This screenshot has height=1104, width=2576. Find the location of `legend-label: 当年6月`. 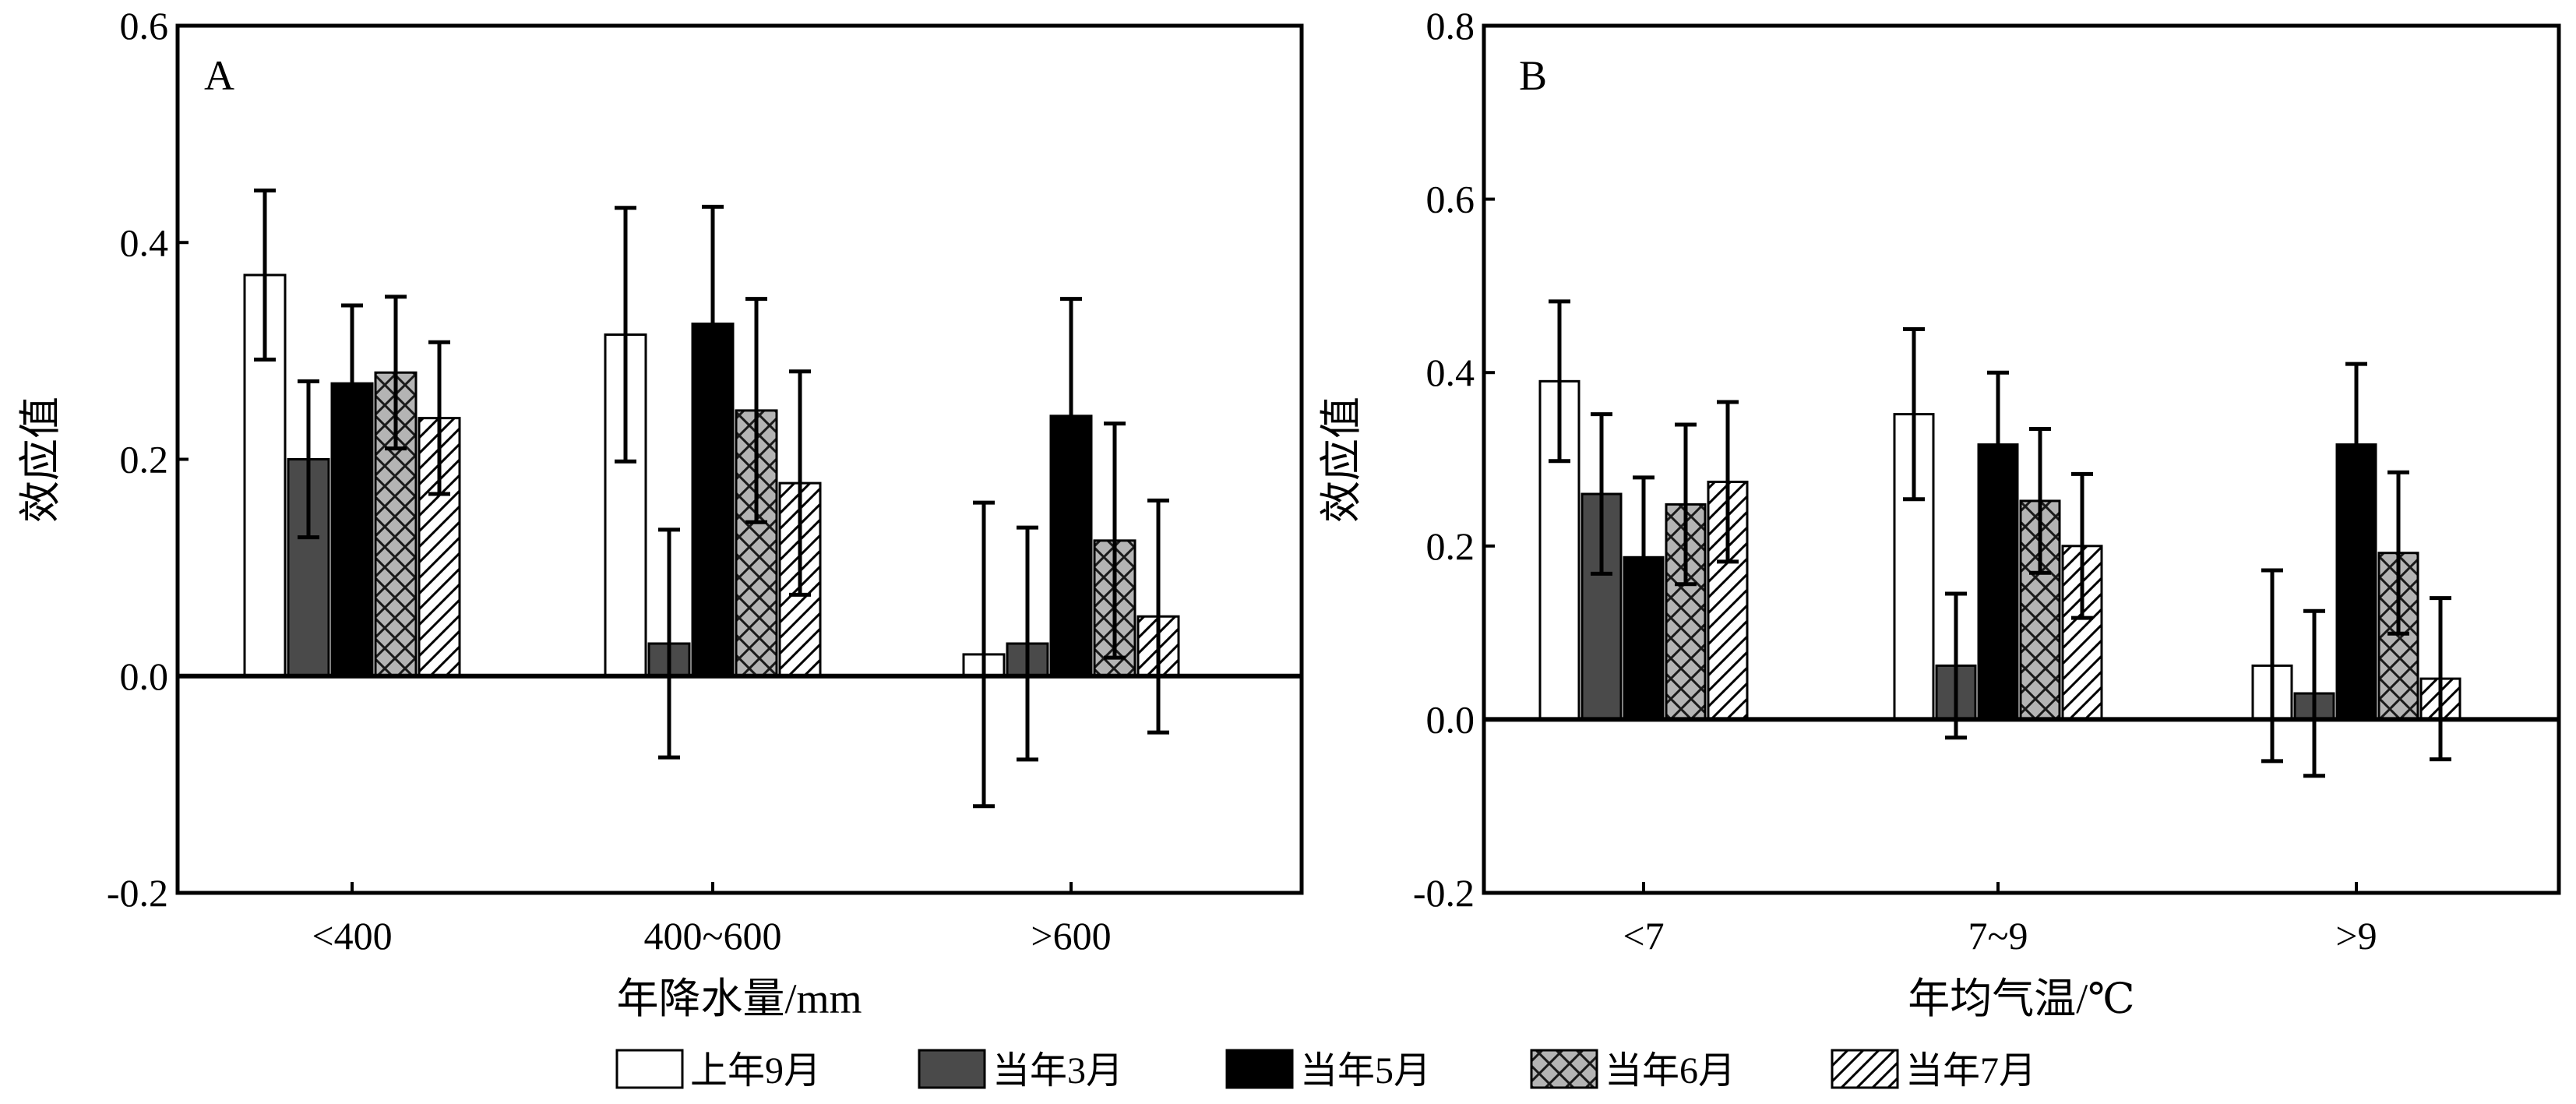

legend-label: 当年6月 is located at coordinates (1670, 1071).